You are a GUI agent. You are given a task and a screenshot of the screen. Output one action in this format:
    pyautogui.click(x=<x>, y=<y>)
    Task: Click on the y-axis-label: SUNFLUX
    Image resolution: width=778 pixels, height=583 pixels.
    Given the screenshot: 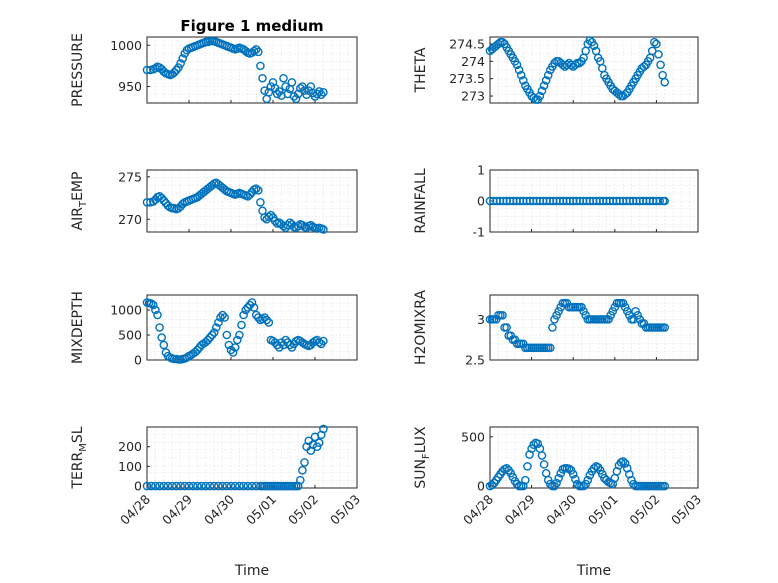 What is the action you would take?
    pyautogui.click(x=422, y=457)
    